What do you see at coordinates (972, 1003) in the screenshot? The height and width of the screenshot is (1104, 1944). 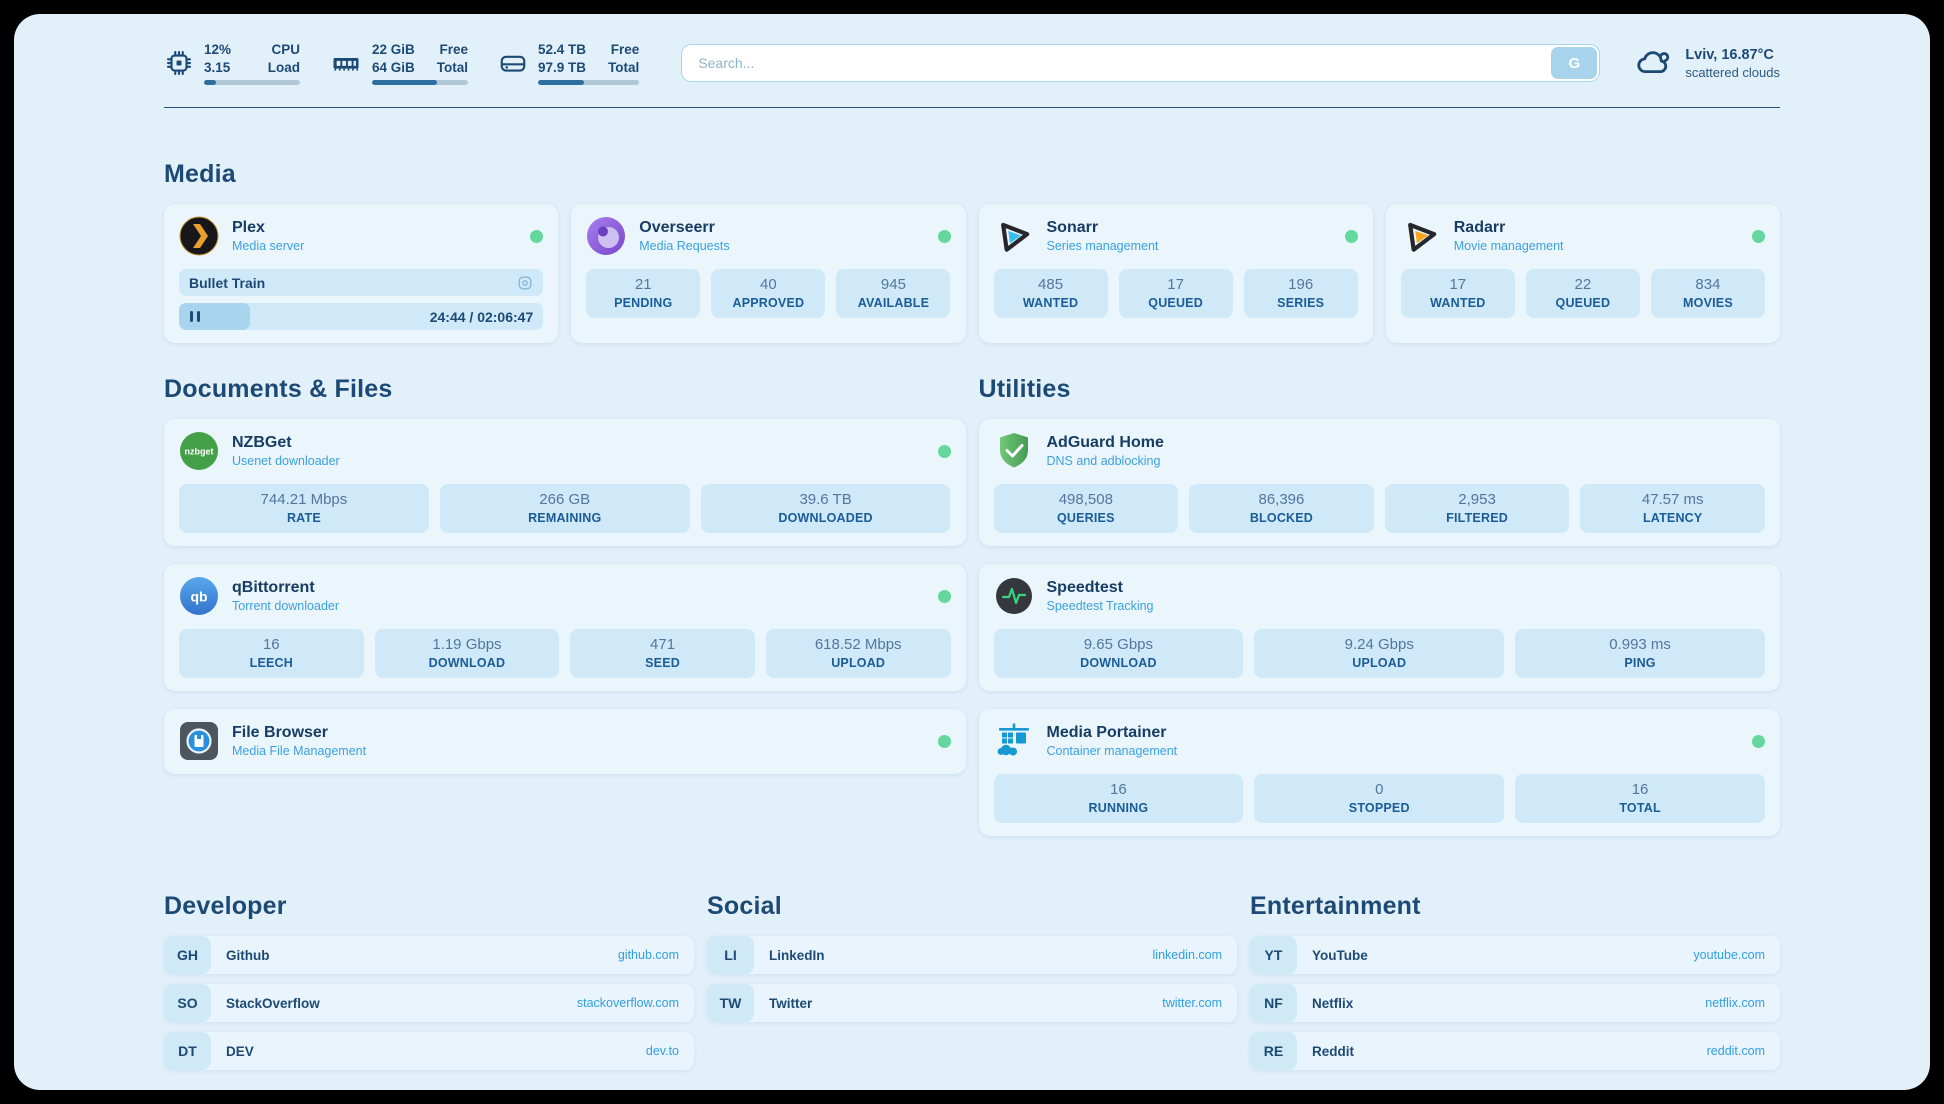 I see `bookmark-twitter: TW Twitter twitter.com` at bounding box center [972, 1003].